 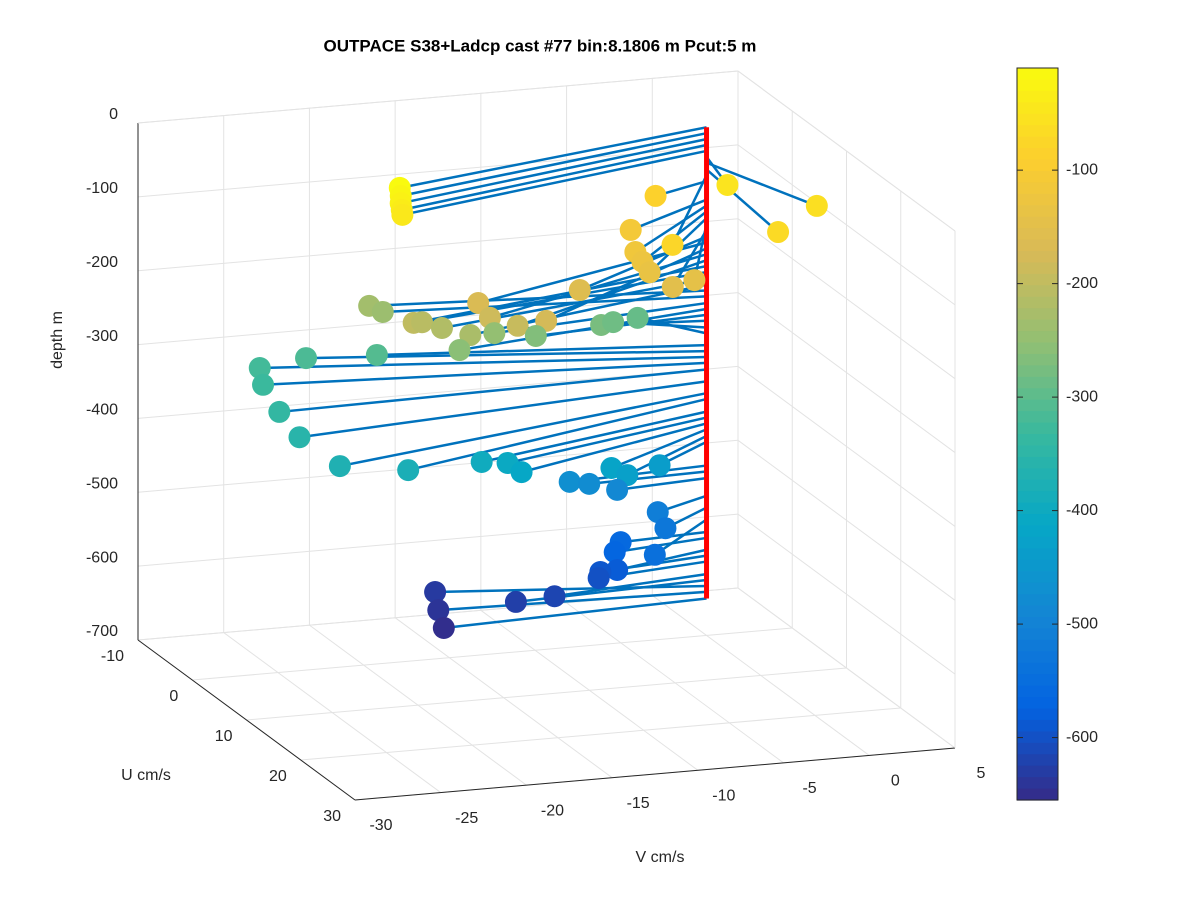 What do you see at coordinates (1082, 737) in the screenshot?
I see `colorbar-tick-label: -600` at bounding box center [1082, 737].